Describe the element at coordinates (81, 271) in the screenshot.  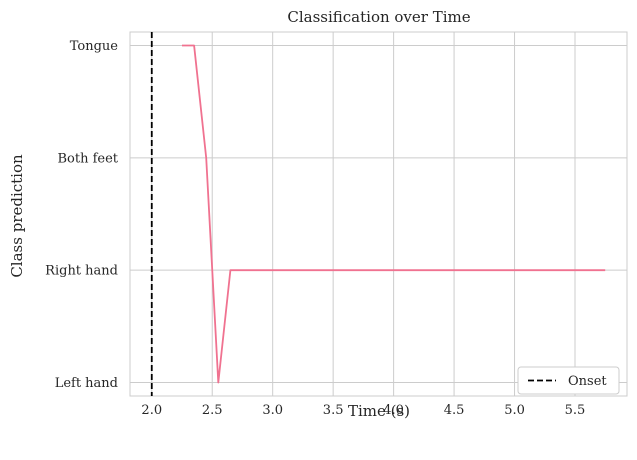
I see `y-tick-label: Right hand` at that location.